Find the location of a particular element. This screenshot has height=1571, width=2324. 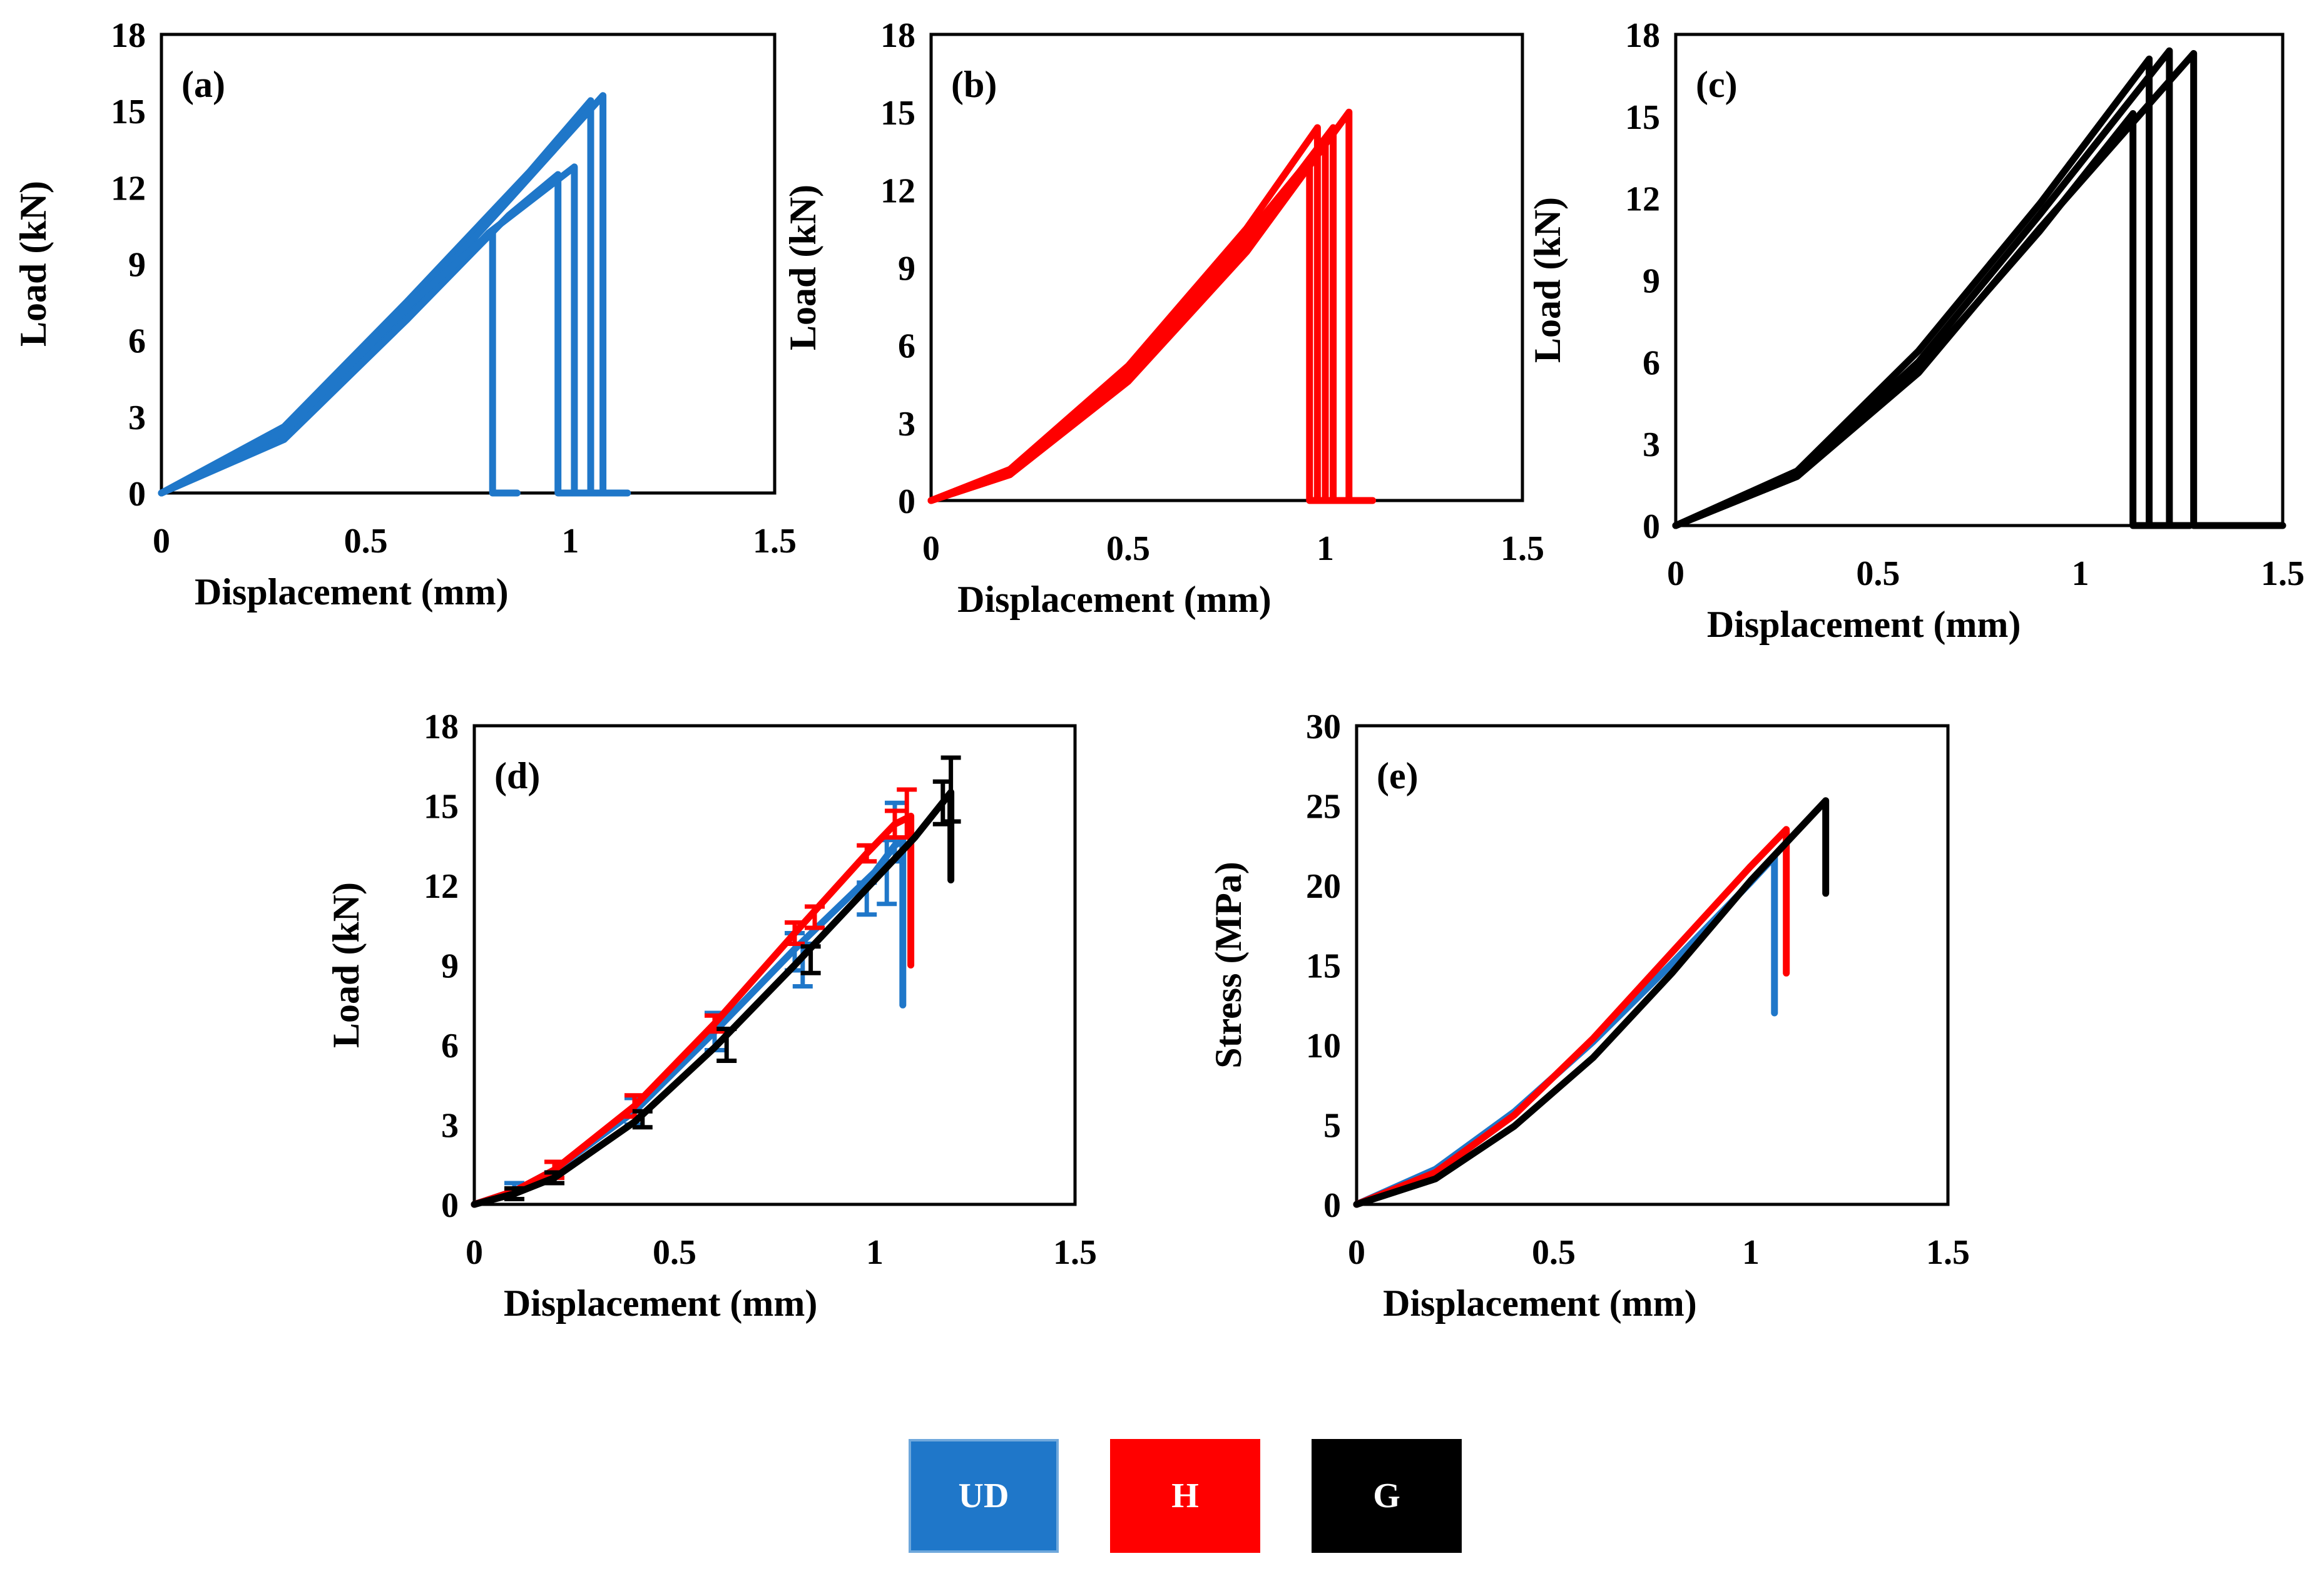

panel-label: (d) is located at coordinates (517, 775).